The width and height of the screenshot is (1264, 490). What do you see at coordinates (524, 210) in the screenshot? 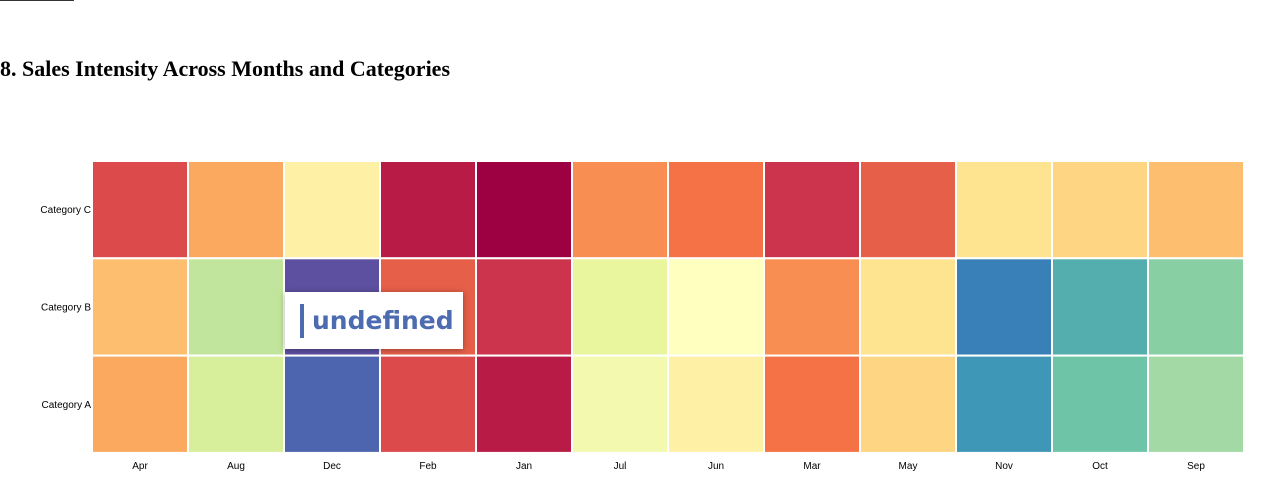
I see `heatmap-cell-category-c-jan` at bounding box center [524, 210].